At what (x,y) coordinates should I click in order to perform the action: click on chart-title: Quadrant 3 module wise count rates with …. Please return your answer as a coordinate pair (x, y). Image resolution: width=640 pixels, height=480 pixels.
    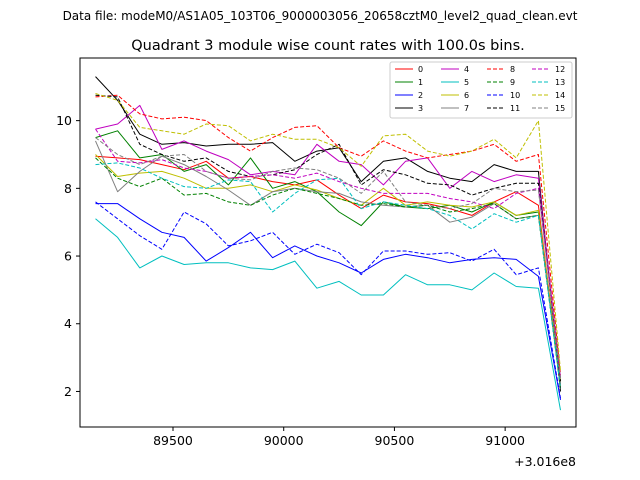
    Looking at the image, I should click on (328, 46).